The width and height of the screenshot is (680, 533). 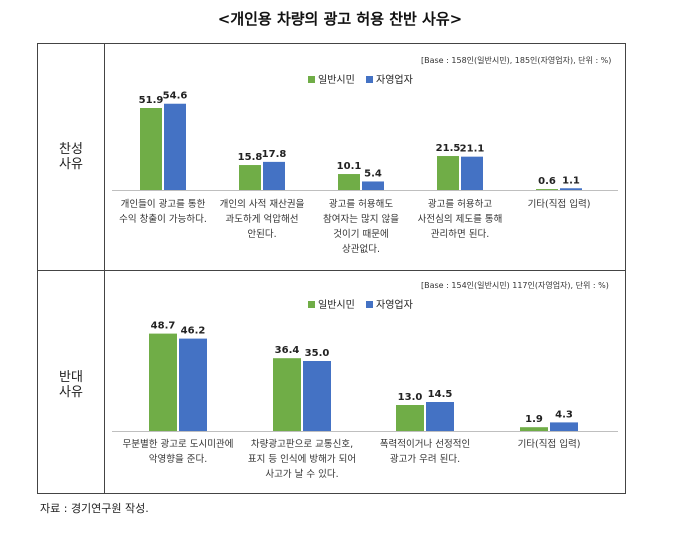 What do you see at coordinates (71, 392) in the screenshot?
I see `row-label-oppose-line-2: 사유` at bounding box center [71, 392].